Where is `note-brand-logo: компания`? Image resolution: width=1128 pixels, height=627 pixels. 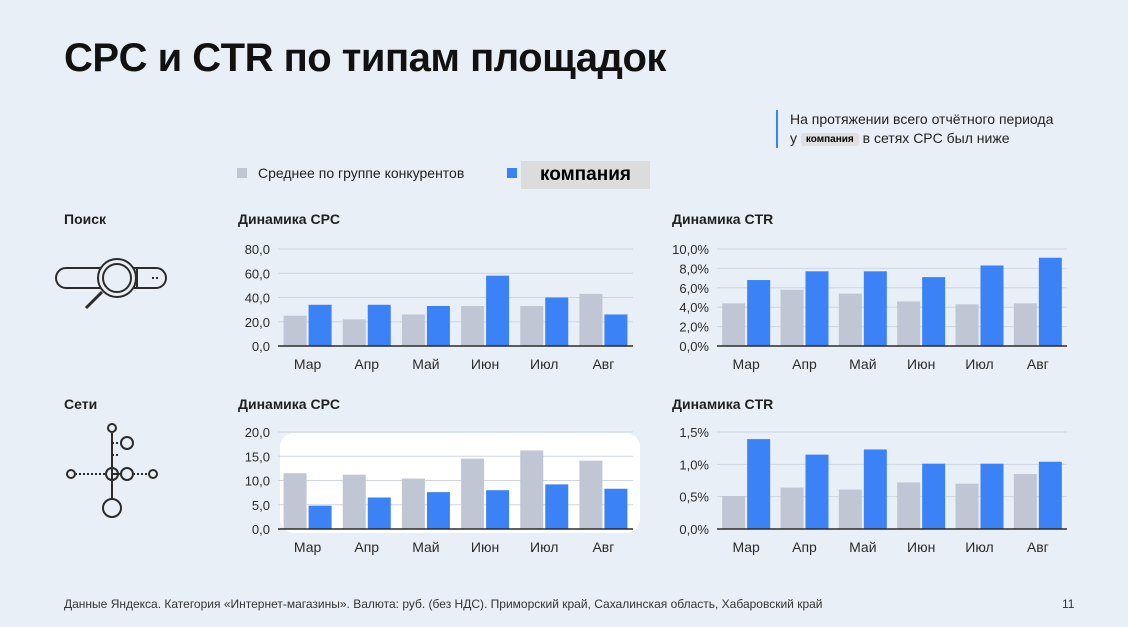
note-brand-logo: компания is located at coordinates (829, 139).